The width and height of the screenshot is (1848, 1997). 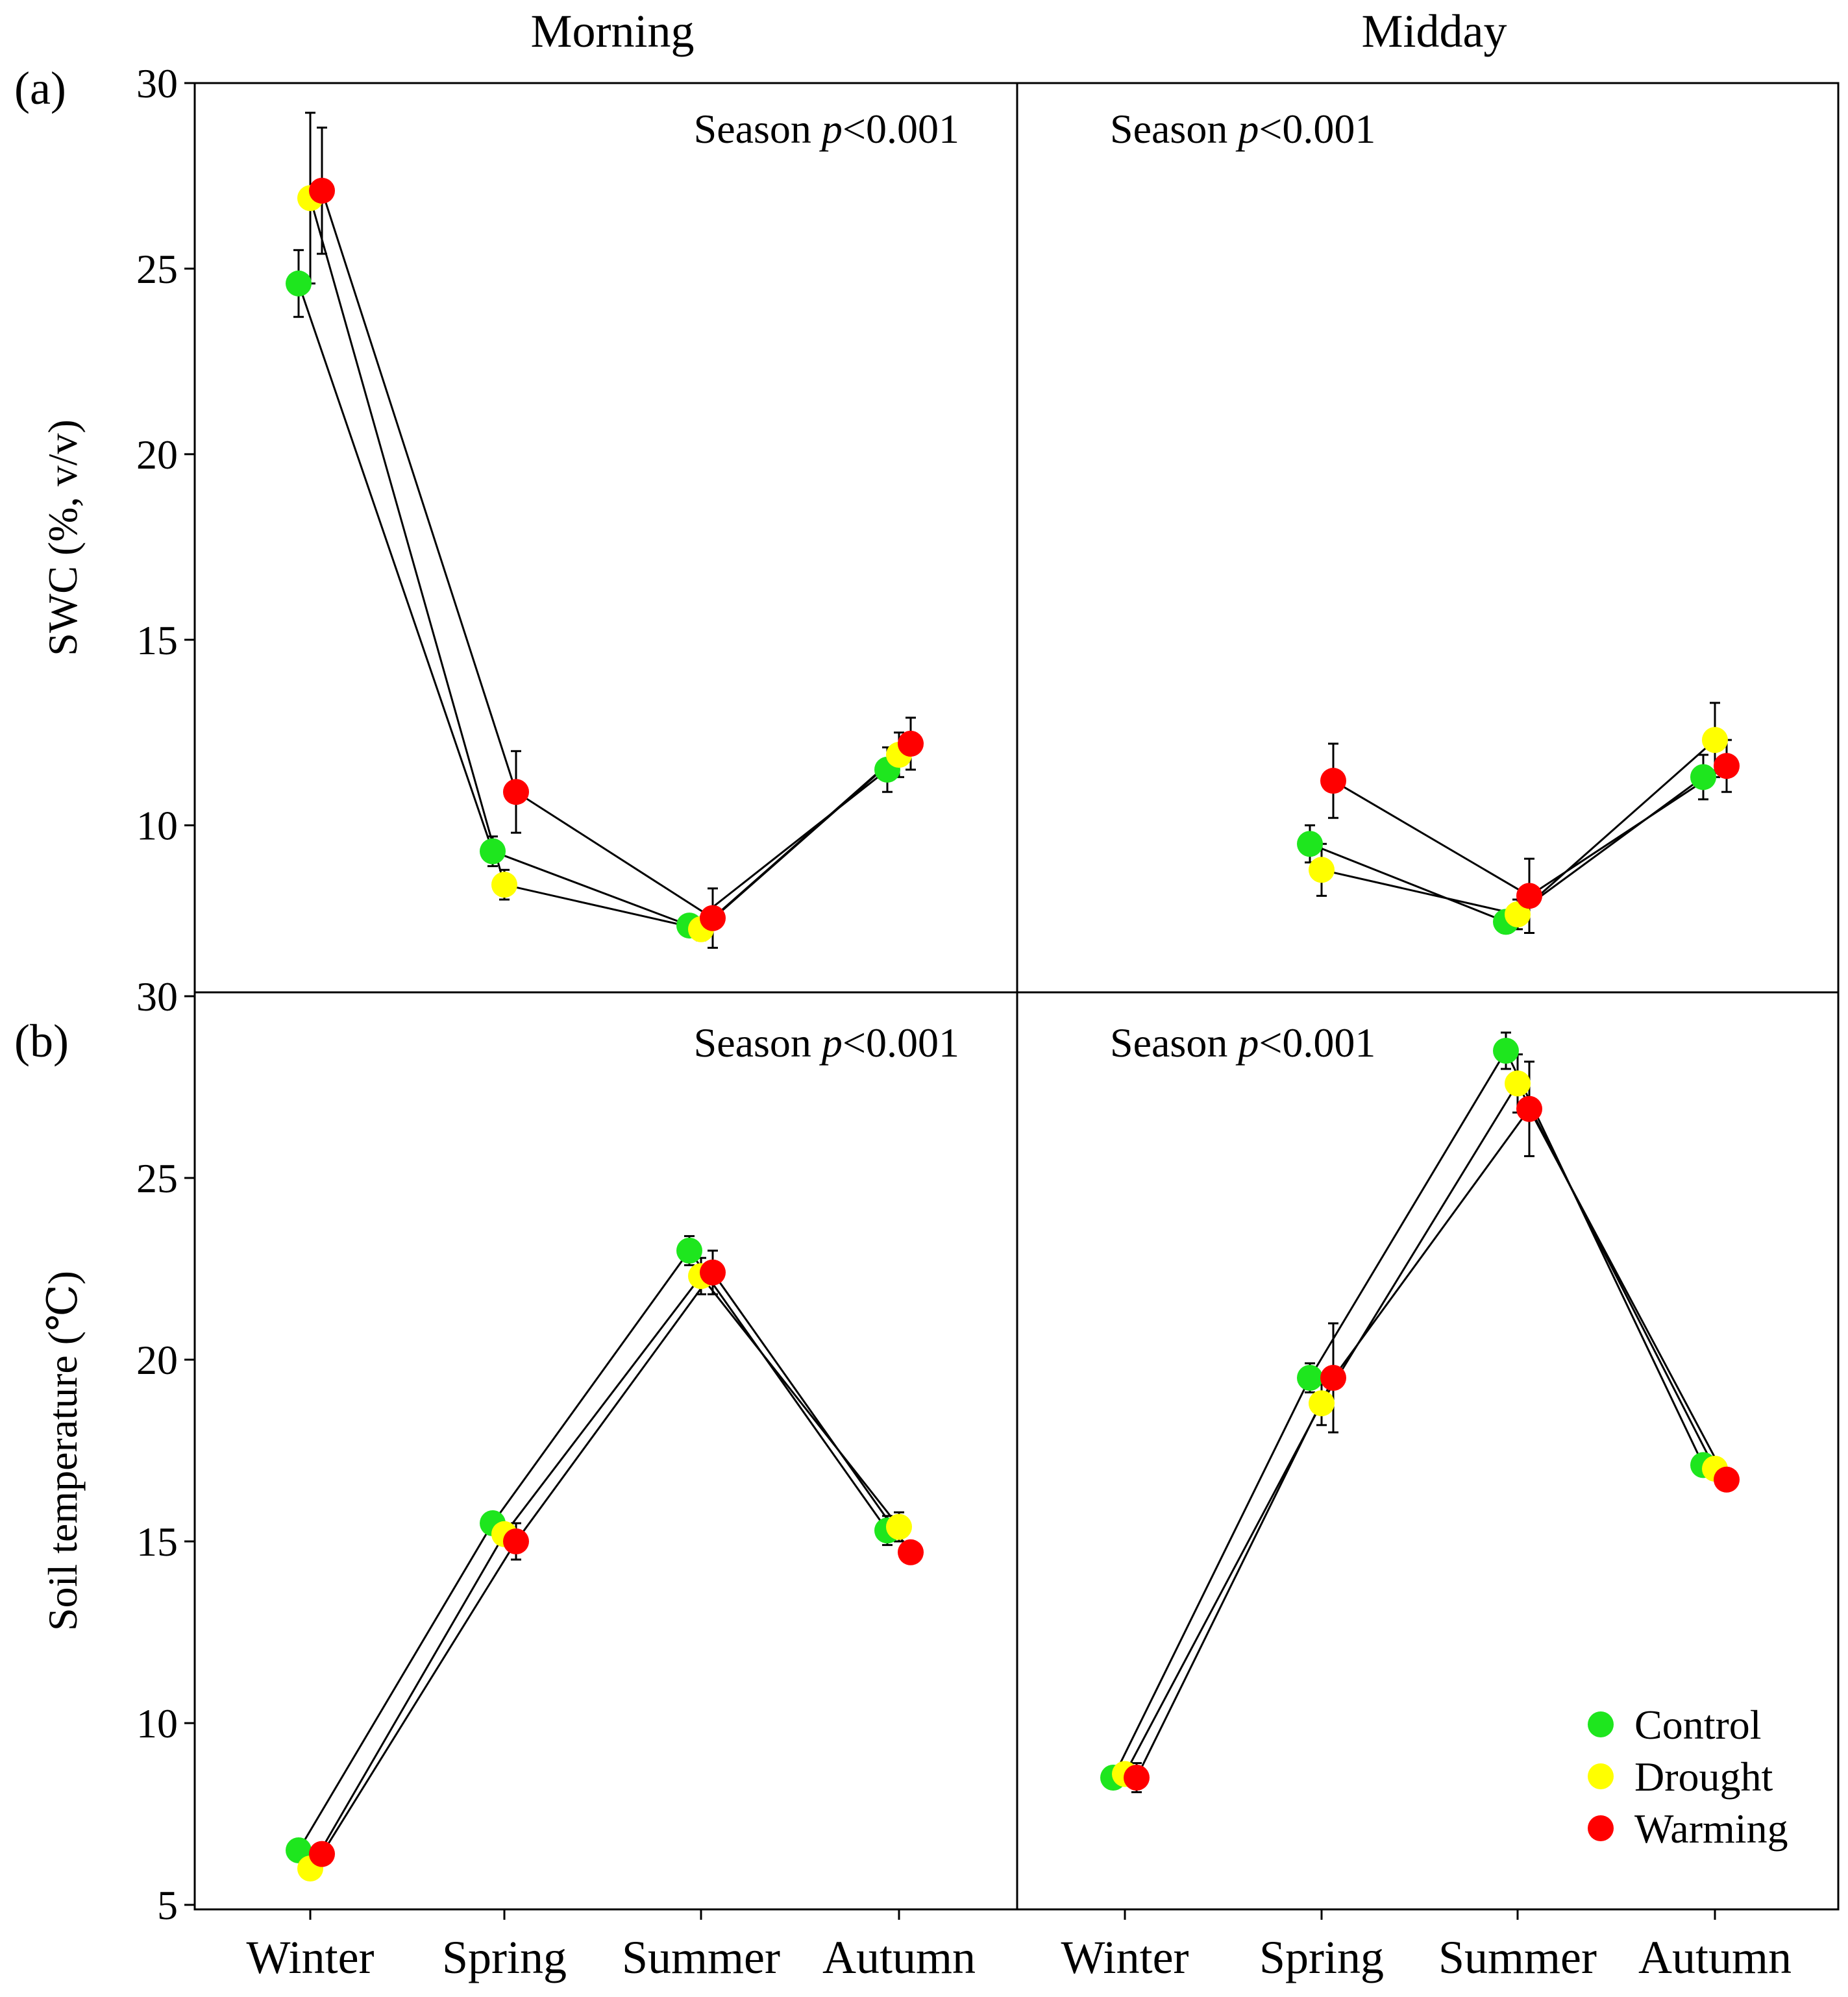 What do you see at coordinates (167, 1905) in the screenshot?
I see `y-tick-label: 5` at bounding box center [167, 1905].